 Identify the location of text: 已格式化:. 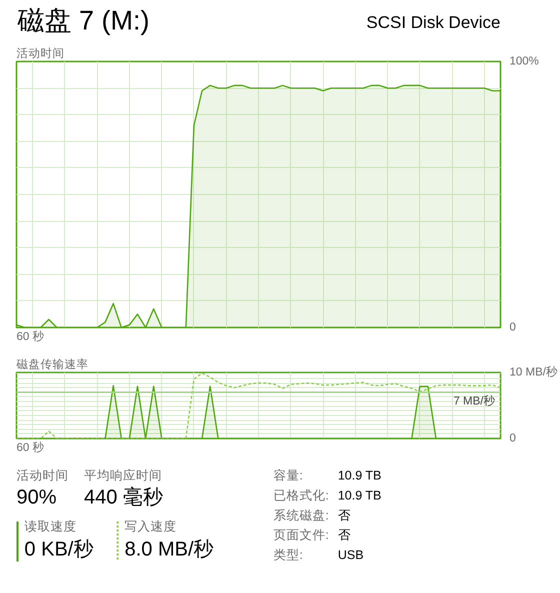
(301, 495).